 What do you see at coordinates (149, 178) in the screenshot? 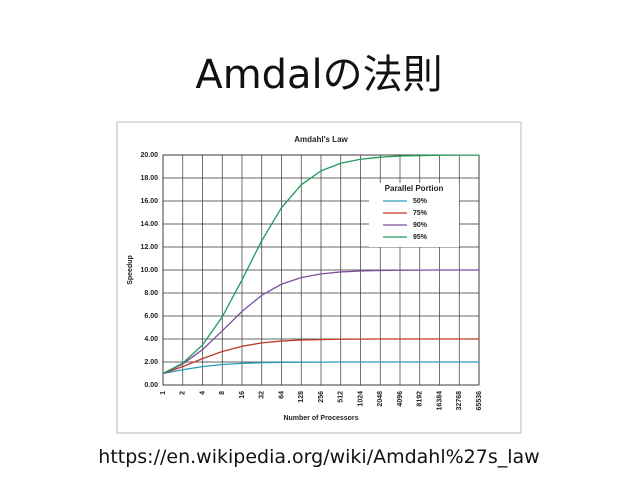
I see `y-tick-label: 18.00` at bounding box center [149, 178].